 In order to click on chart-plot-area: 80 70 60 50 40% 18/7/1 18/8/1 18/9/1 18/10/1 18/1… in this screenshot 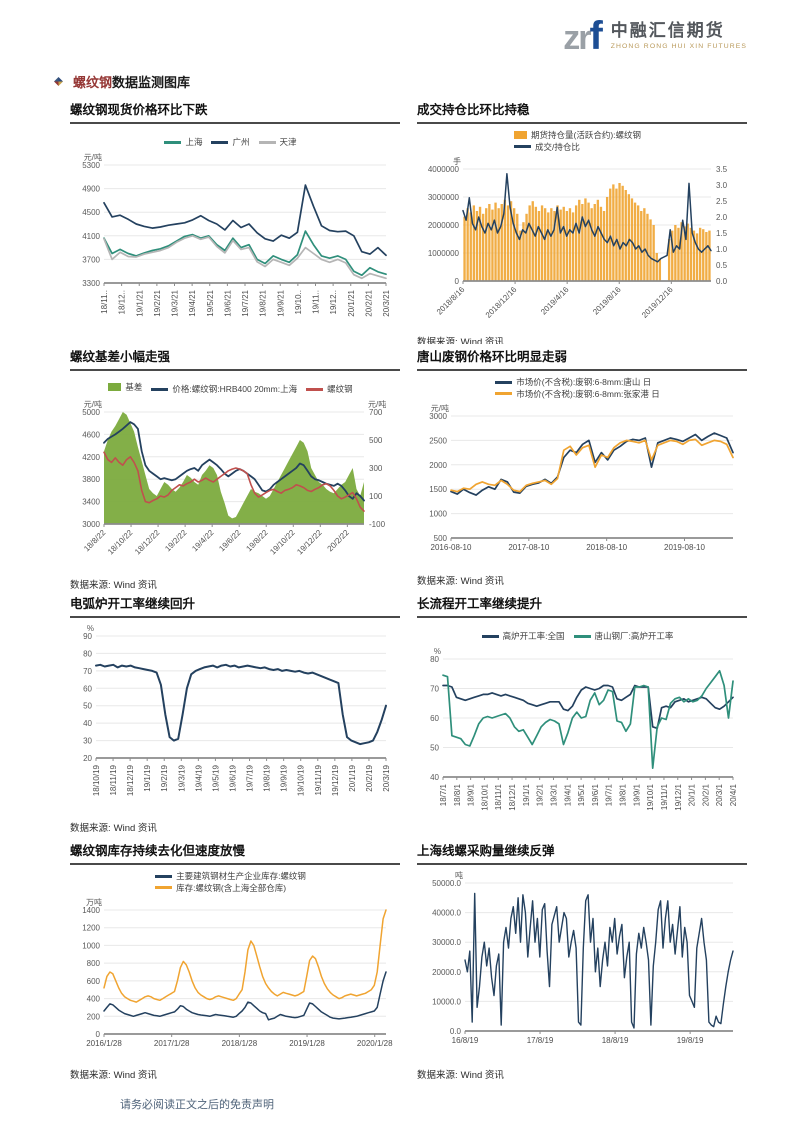, I will do `click(582, 738)`.